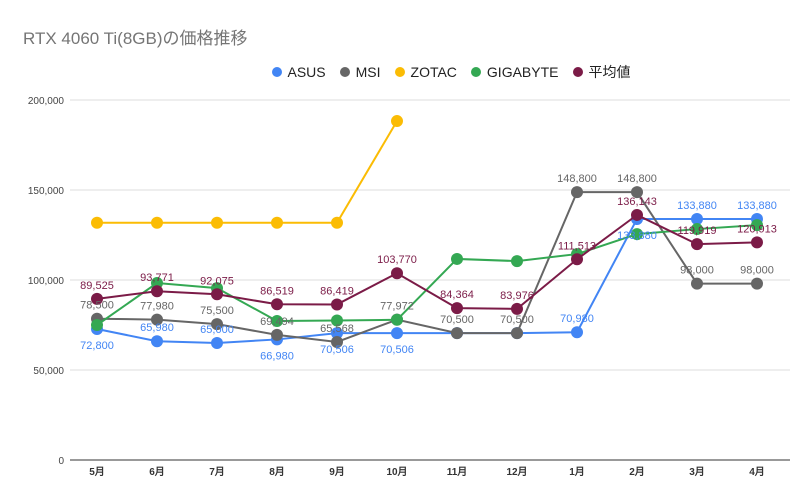 The width and height of the screenshot is (812, 502). What do you see at coordinates (697, 271) in the screenshot?
I see `data-label: 98,000` at bounding box center [697, 271].